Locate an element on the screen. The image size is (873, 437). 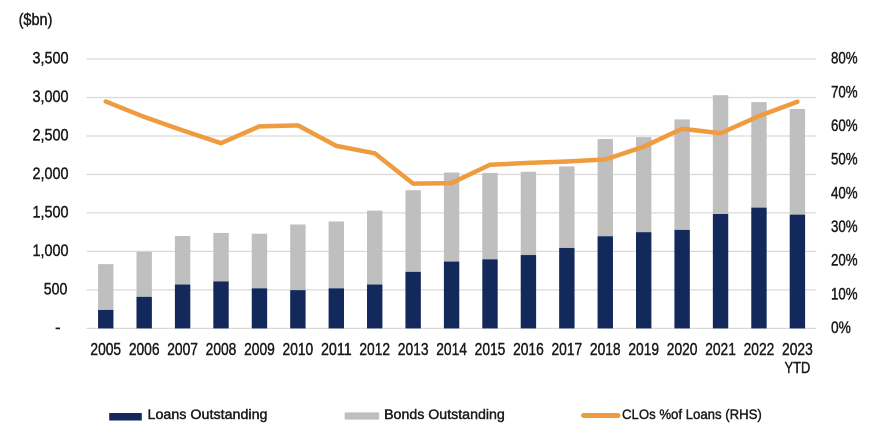
svg-text: 3,500 is located at coordinates (51, 59).